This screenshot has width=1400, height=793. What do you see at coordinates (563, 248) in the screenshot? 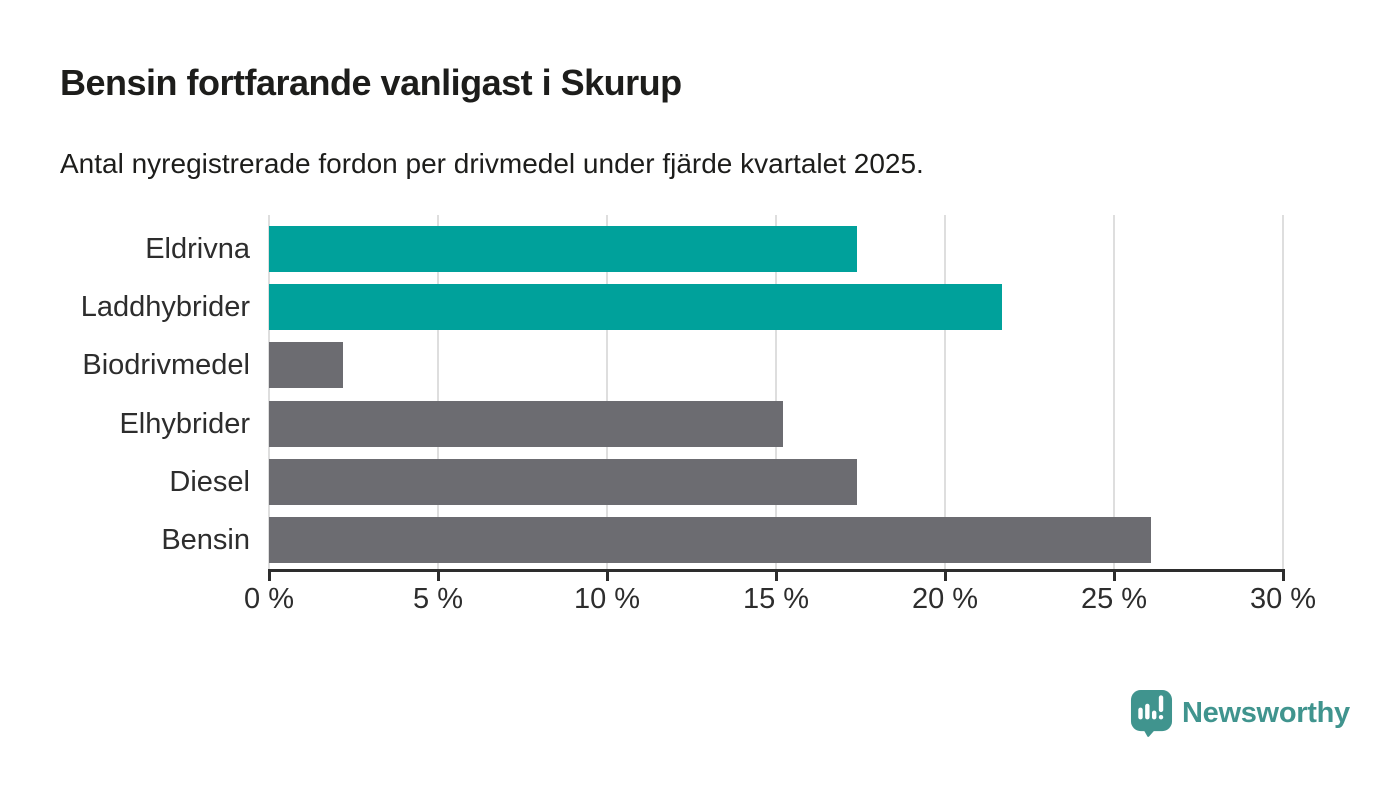
I see `bar-eldrivna` at bounding box center [563, 248].